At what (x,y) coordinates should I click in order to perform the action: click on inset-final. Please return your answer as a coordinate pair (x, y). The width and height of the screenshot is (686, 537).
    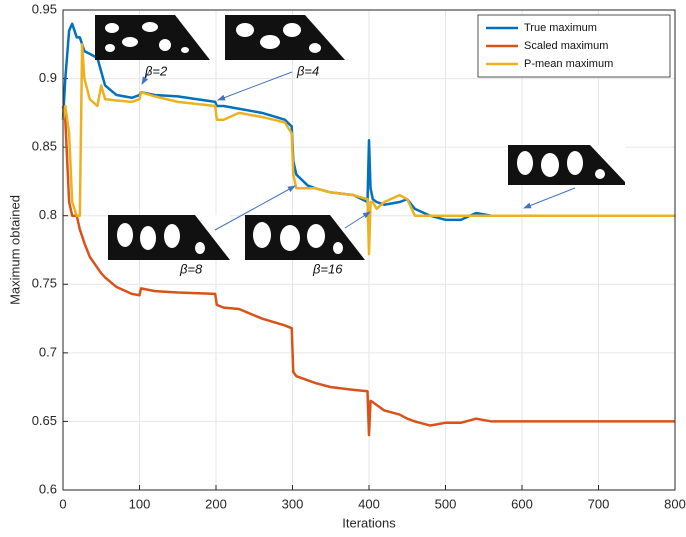
    Looking at the image, I should click on (566, 165).